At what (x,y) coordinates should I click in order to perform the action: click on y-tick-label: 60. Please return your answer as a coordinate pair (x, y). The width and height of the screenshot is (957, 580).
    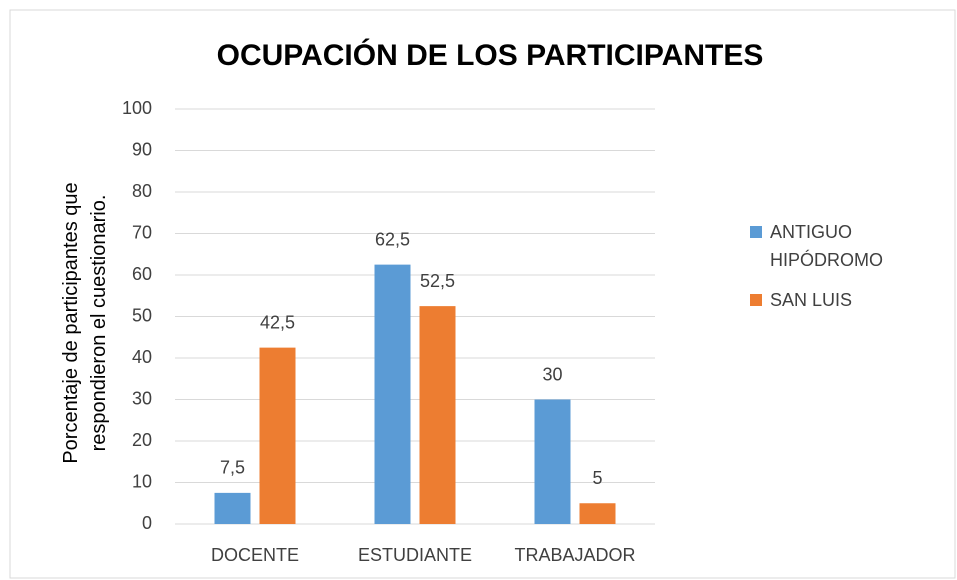
    Looking at the image, I should click on (142, 274).